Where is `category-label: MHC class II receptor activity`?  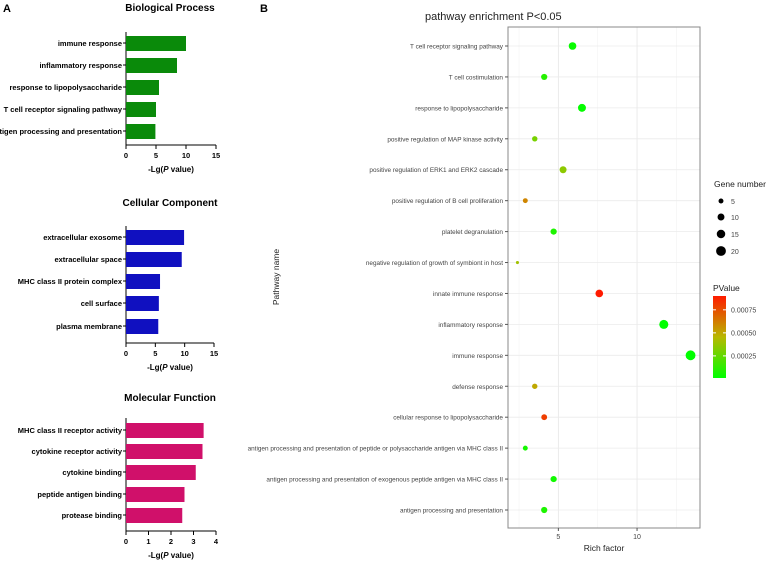
category-label: MHC class II receptor activity is located at coordinates (70, 430).